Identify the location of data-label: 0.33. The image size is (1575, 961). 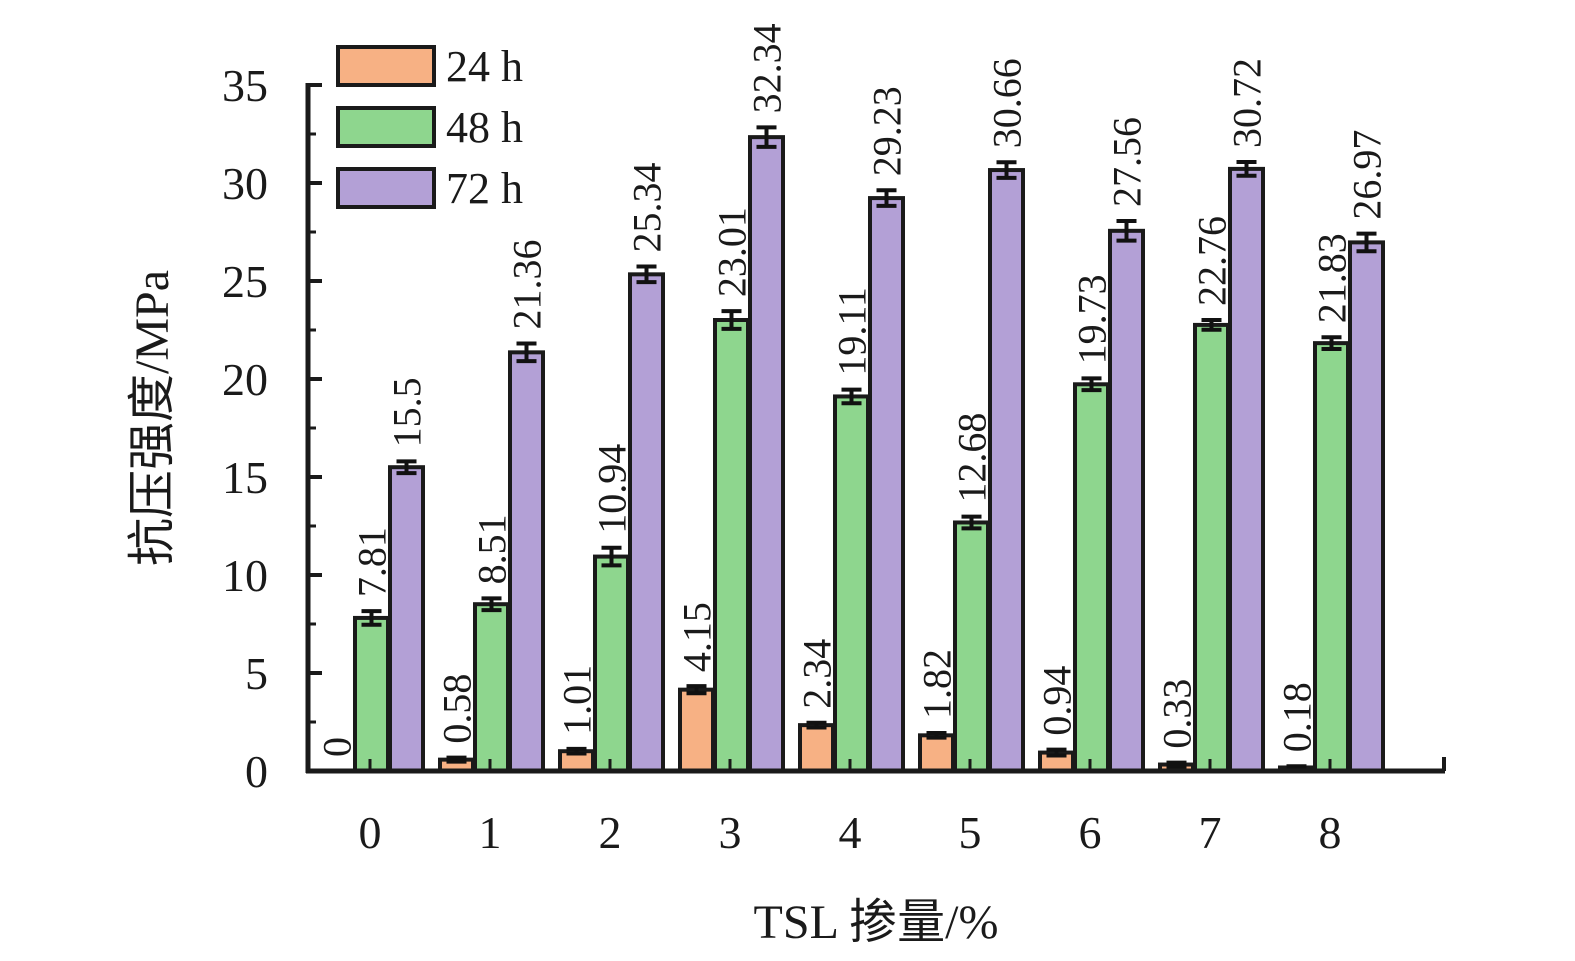
(1177, 714).